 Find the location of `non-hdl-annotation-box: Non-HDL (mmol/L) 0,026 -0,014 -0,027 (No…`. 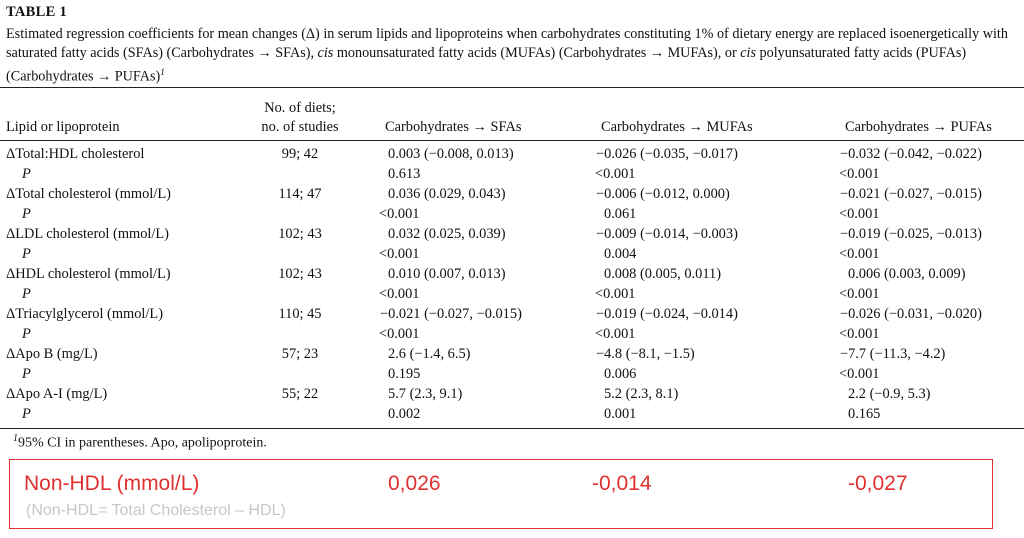

non-hdl-annotation-box: Non-HDL (mmol/L) 0,026 -0,014 -0,027 (No… is located at coordinates (501, 494).